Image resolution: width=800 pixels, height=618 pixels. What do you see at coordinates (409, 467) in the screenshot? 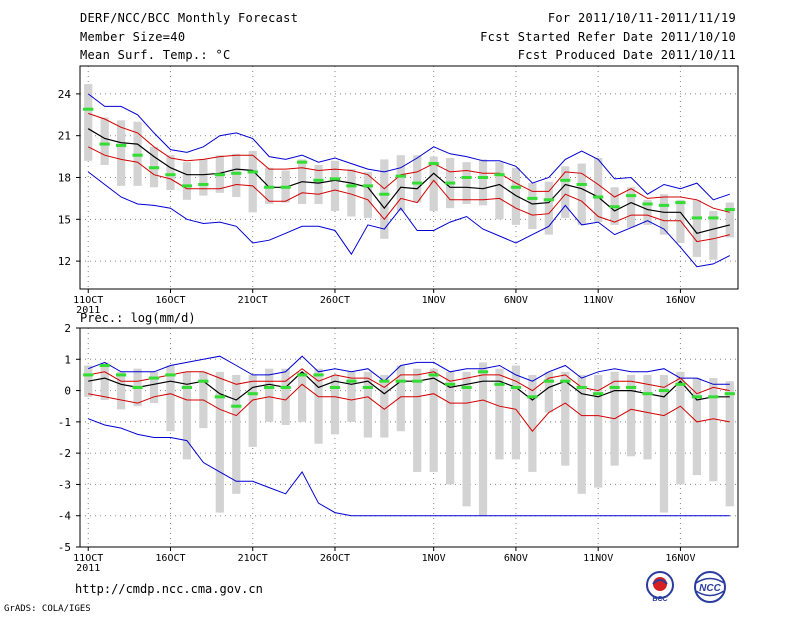
I see `min-envelope-line` at bounding box center [409, 467].